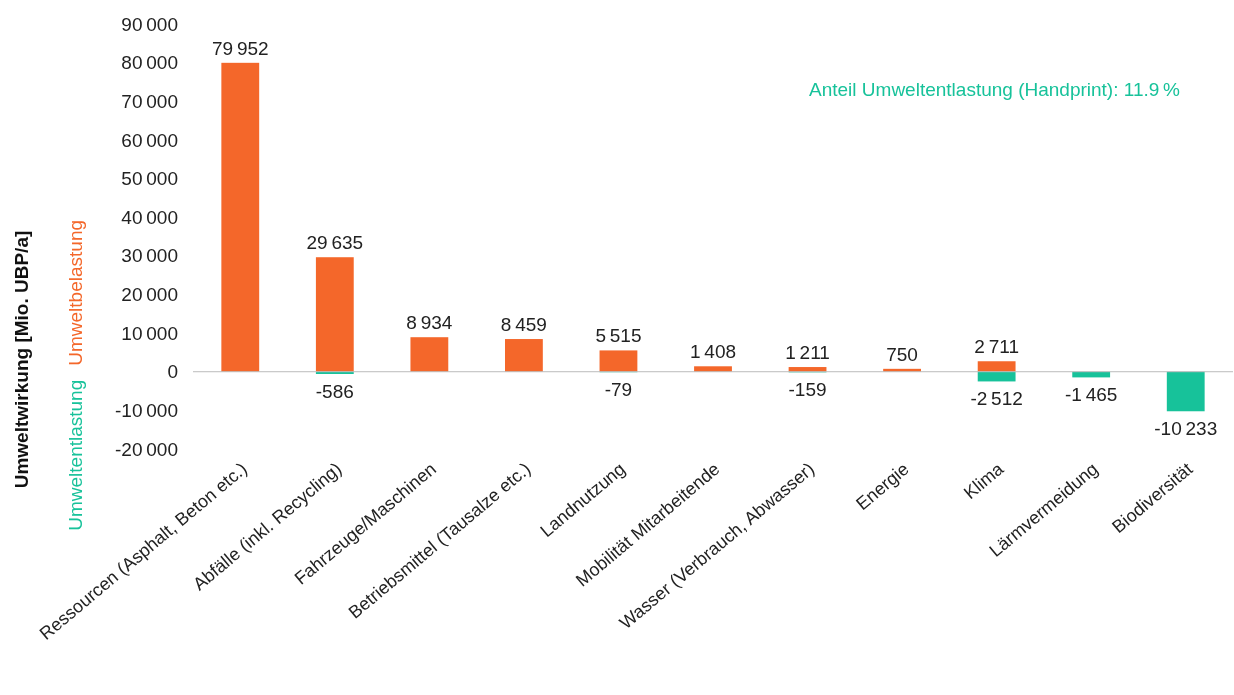 The width and height of the screenshot is (1234, 695). Describe the element at coordinates (149, 333) in the screenshot. I see `y-tick-label: 10 000` at that location.